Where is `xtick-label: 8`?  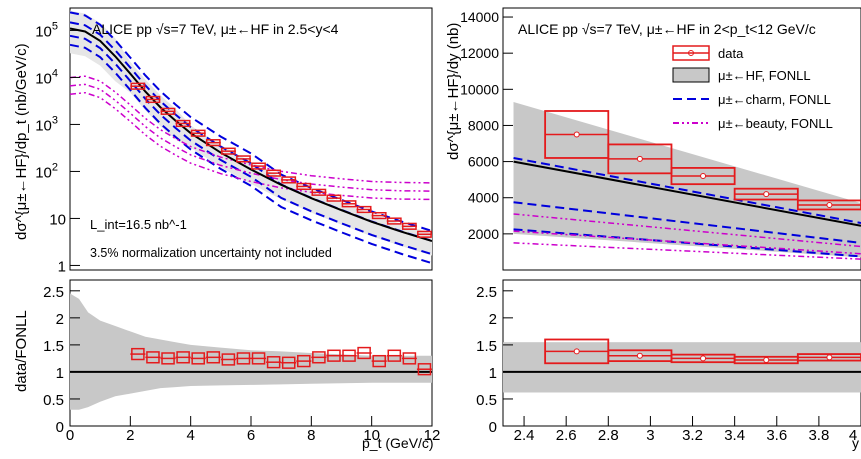
xtick-label: 8 is located at coordinates (311, 435).